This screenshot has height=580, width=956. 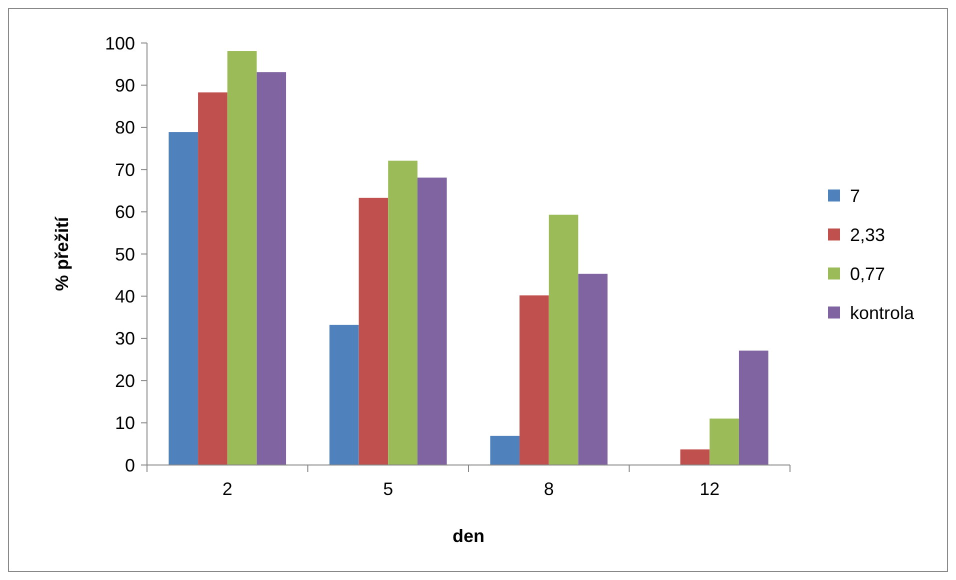 What do you see at coordinates (62, 254) in the screenshot?
I see `y-axis-title: % přežití` at bounding box center [62, 254].